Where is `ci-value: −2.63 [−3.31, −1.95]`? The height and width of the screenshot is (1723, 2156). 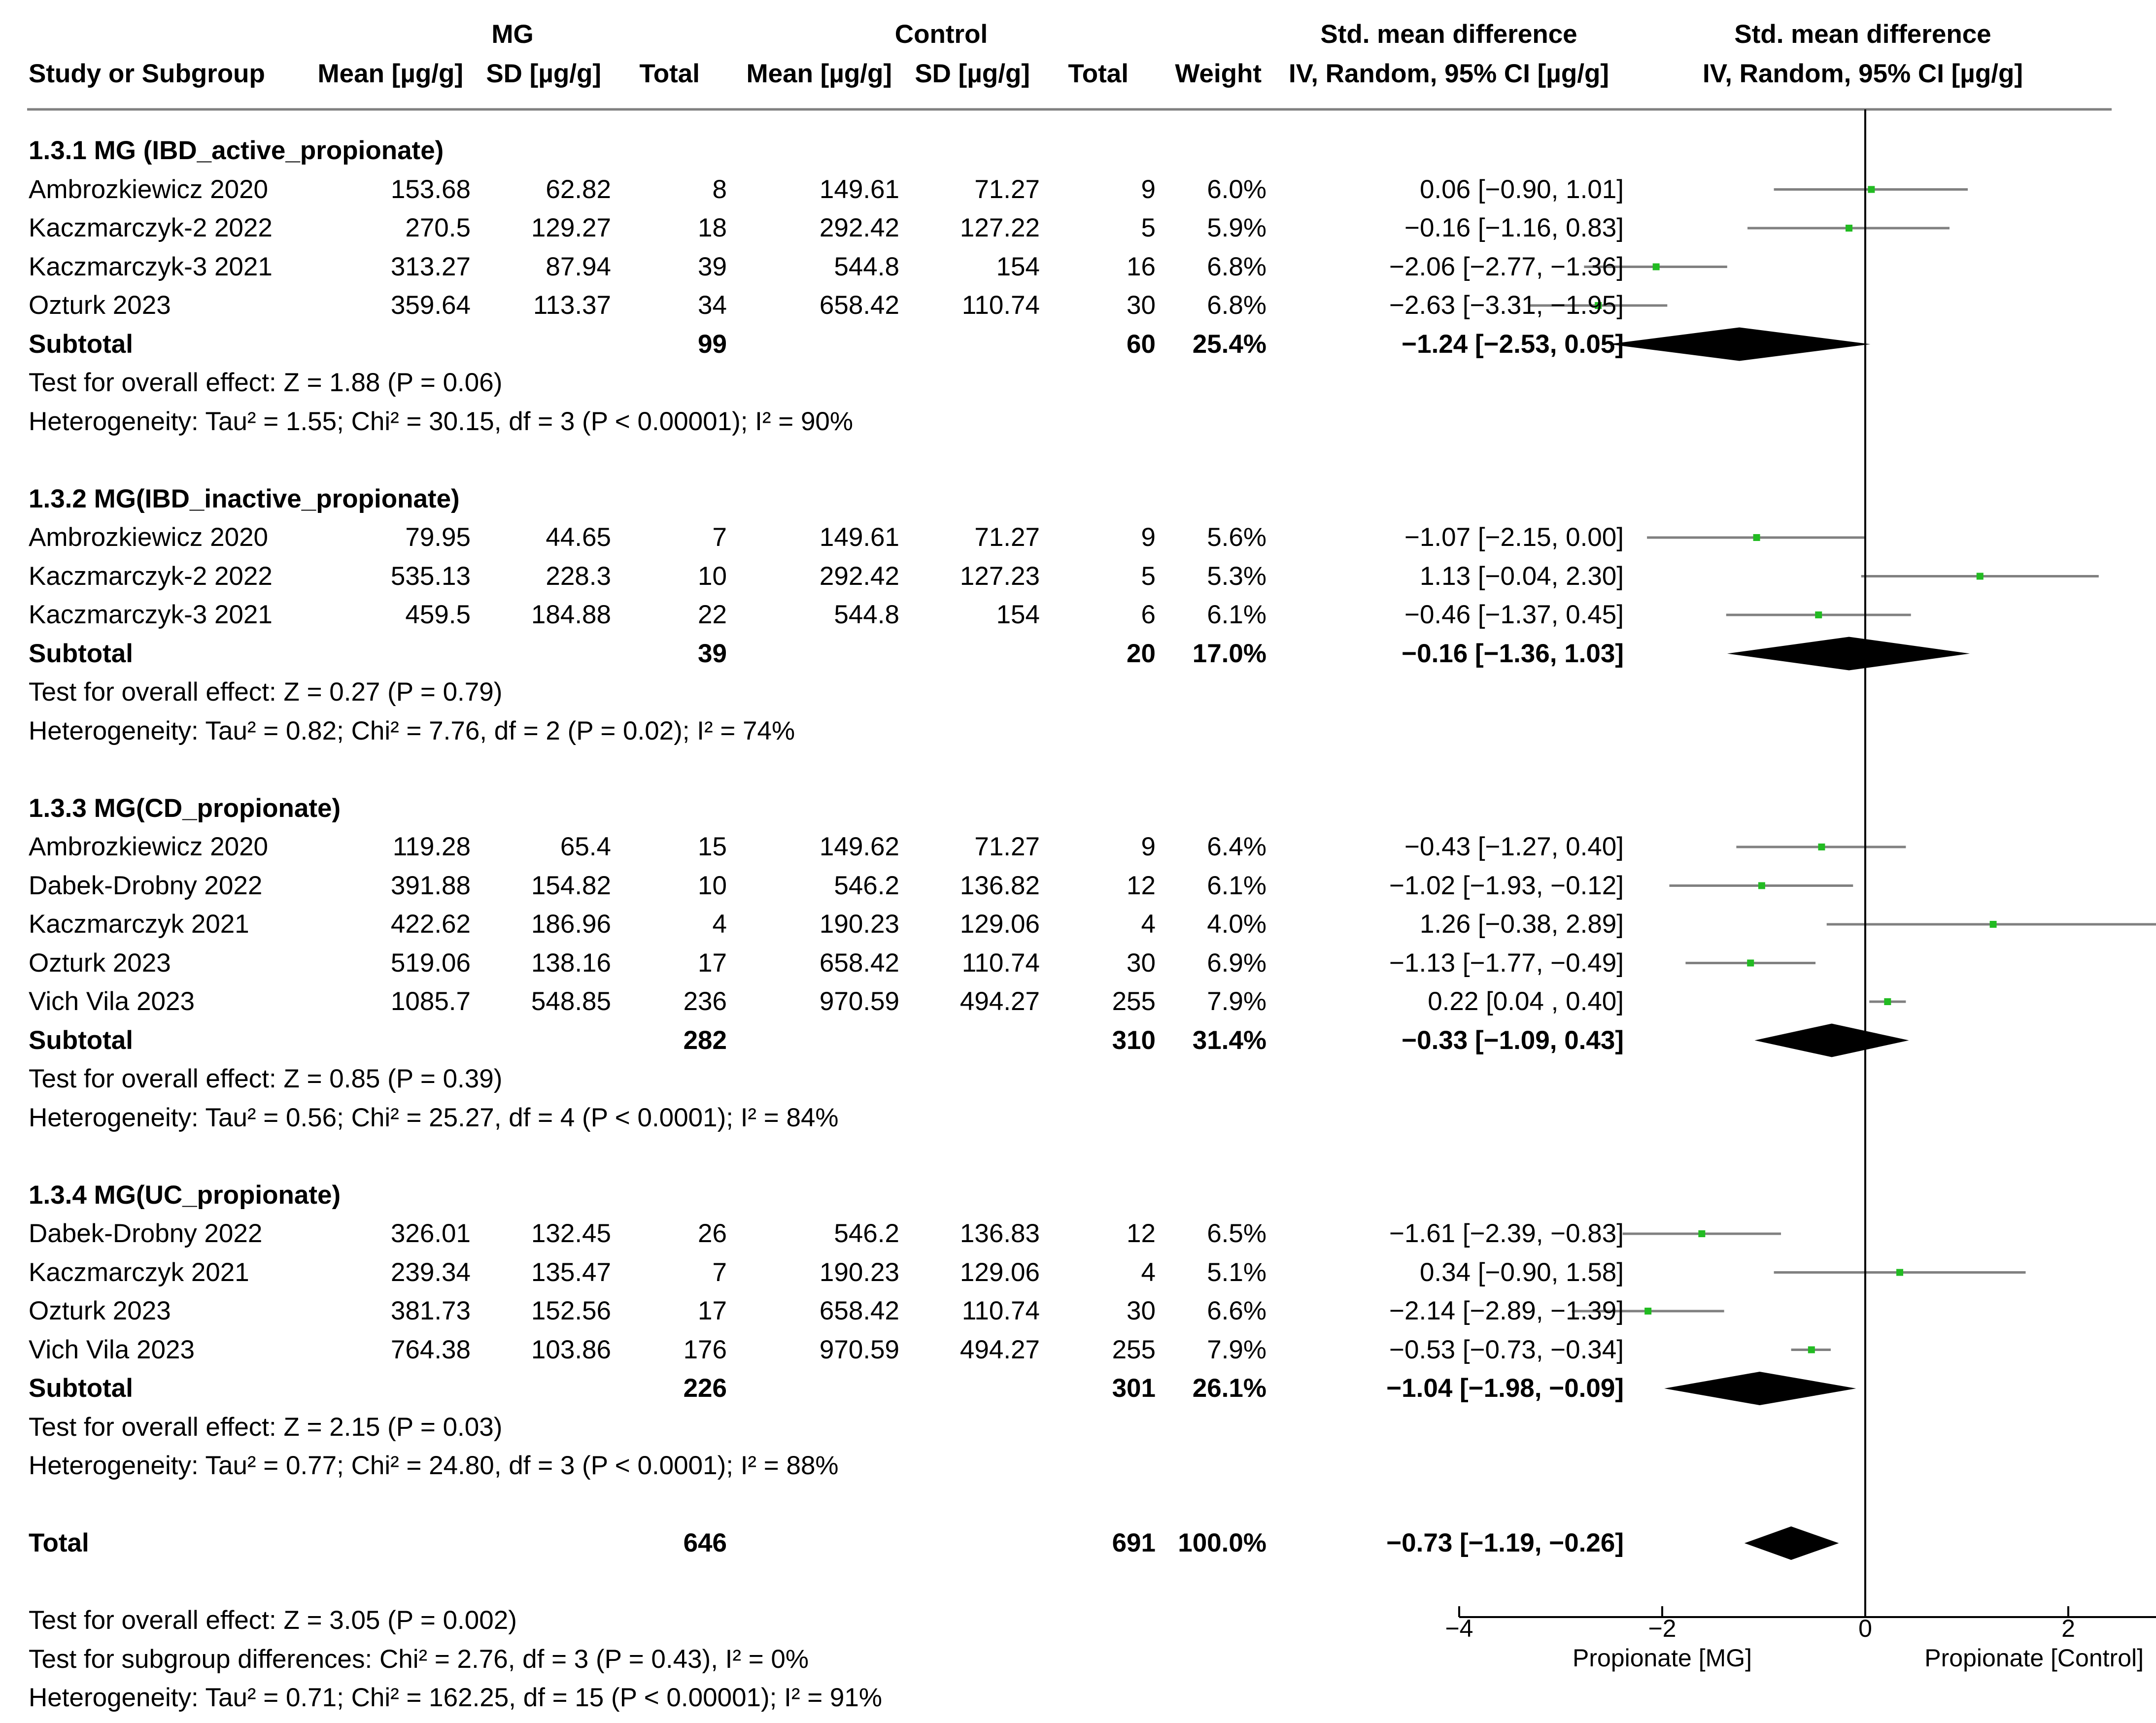
ci-value: −2.63 [−3.31, −1.95] is located at coordinates (1506, 305).